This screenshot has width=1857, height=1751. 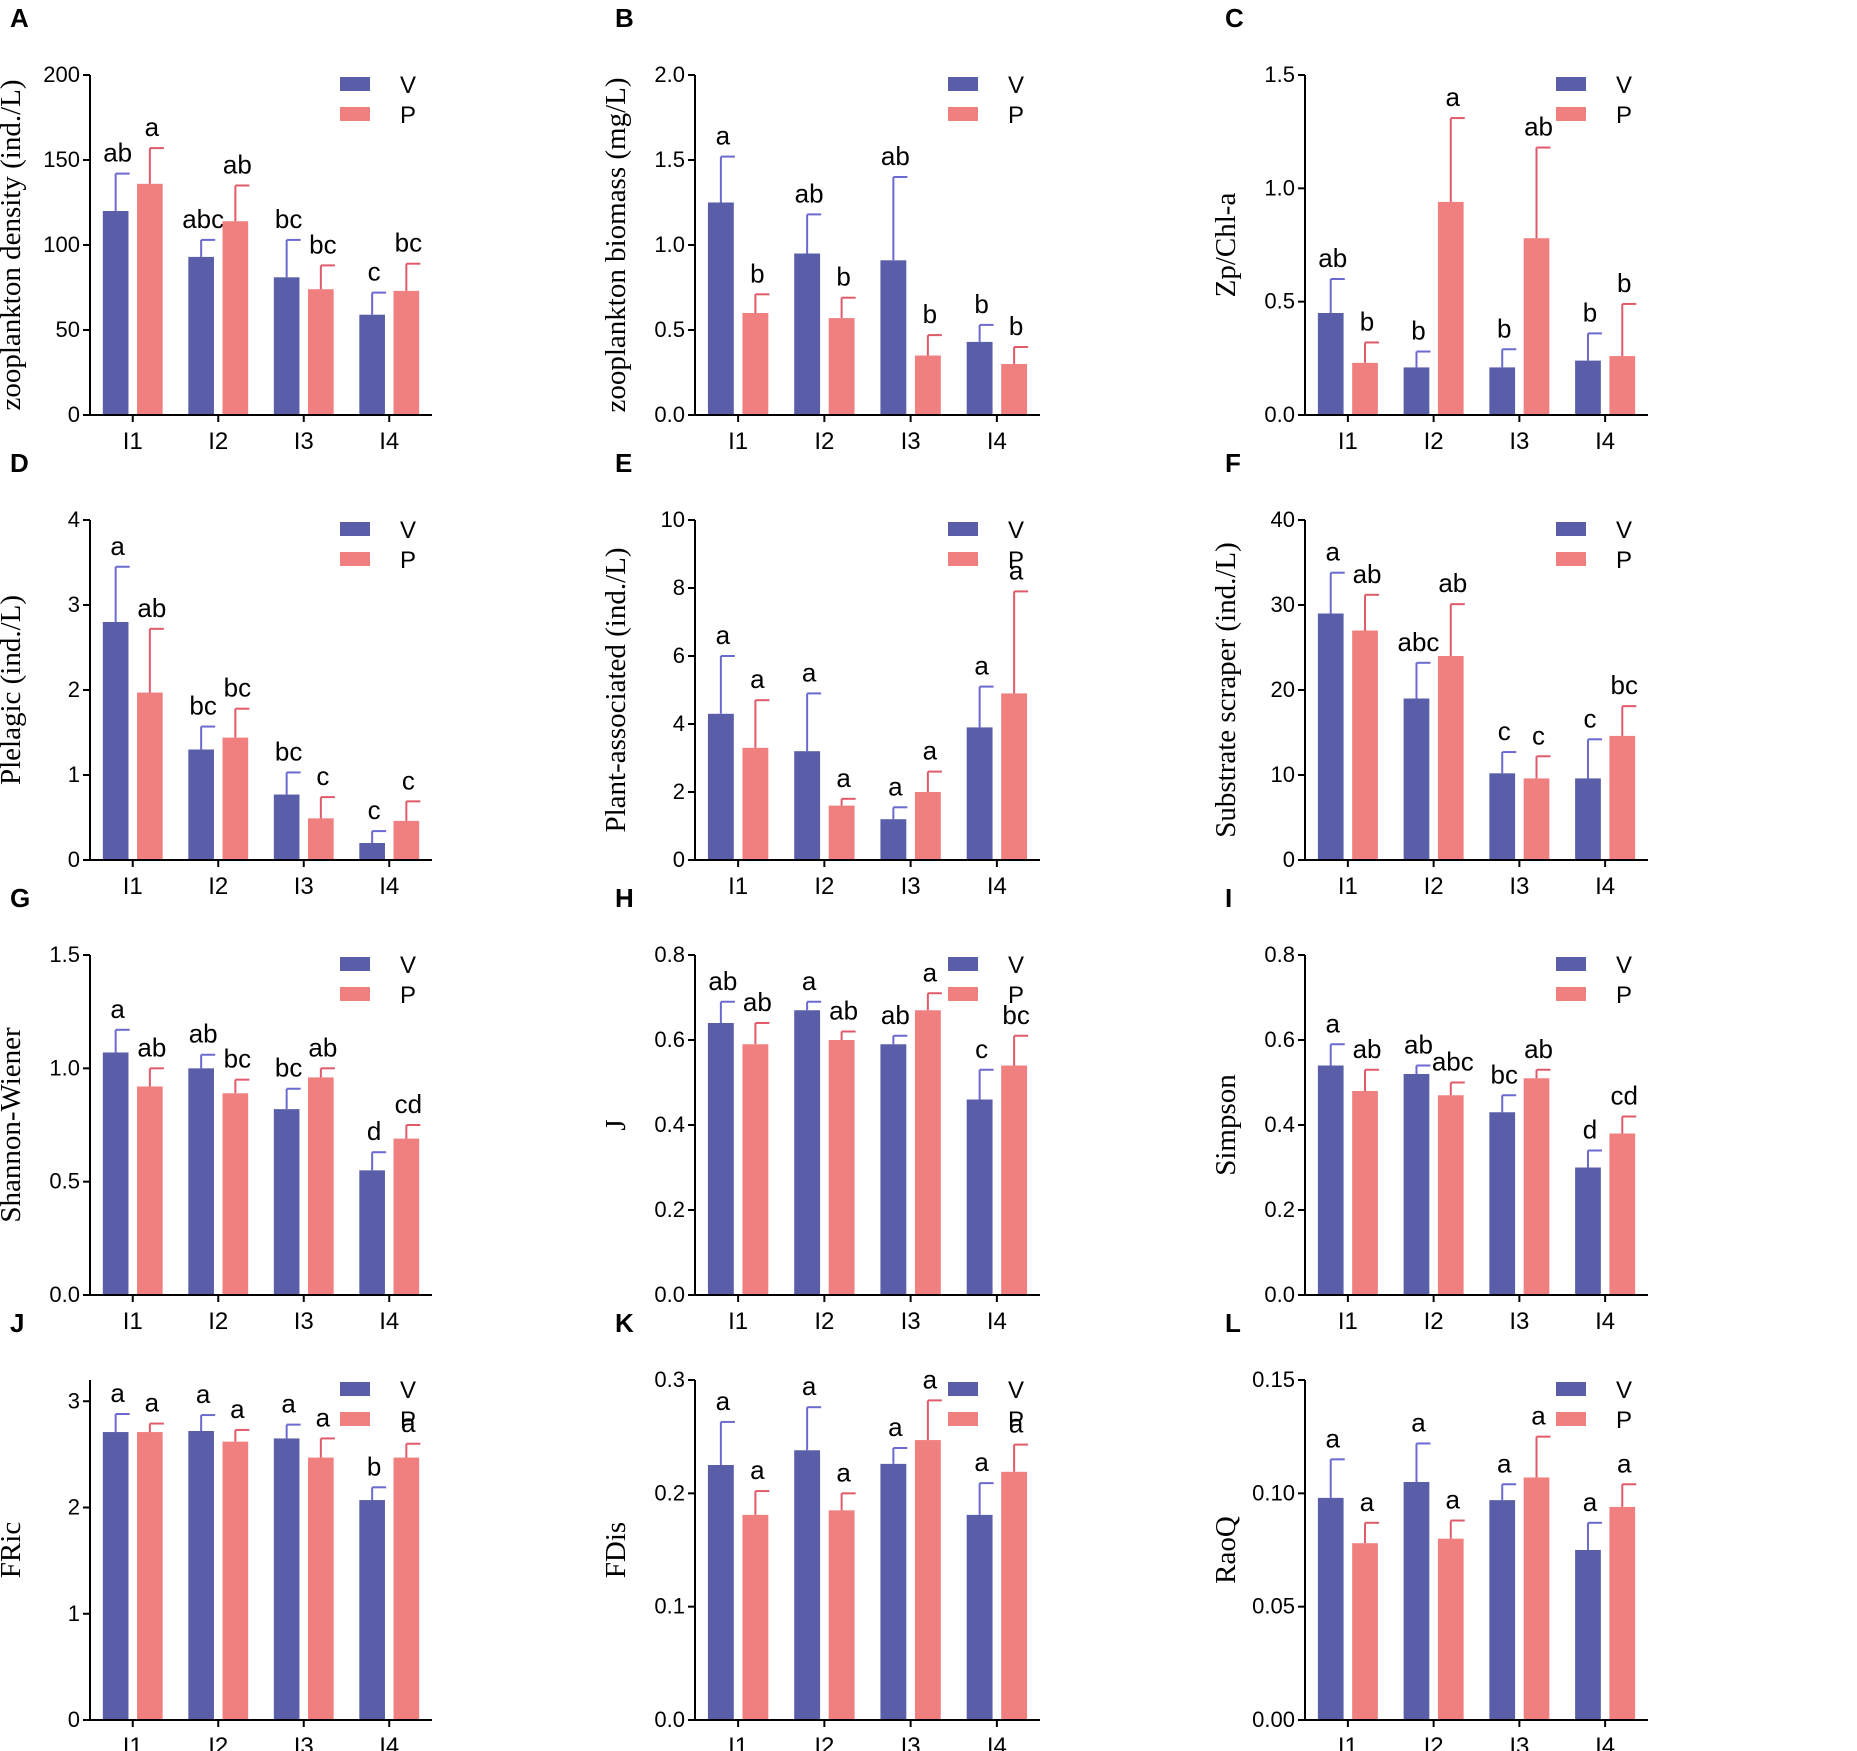 What do you see at coordinates (372, 1610) in the screenshot?
I see `bar-v-i4` at bounding box center [372, 1610].